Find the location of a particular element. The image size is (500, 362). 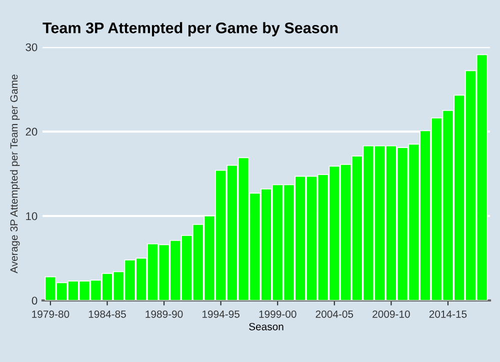

x-tick-label: 1984-85 is located at coordinates (107, 314).